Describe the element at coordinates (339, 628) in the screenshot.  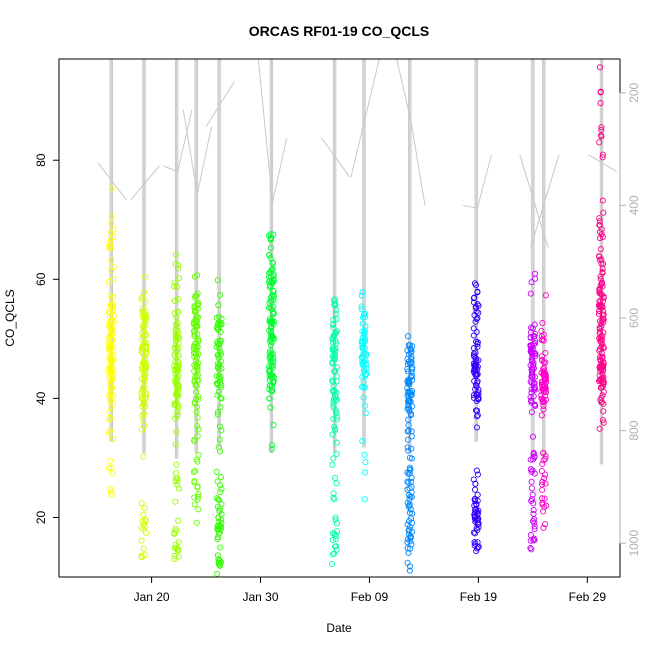
I see `x-axis-label: Date` at that location.